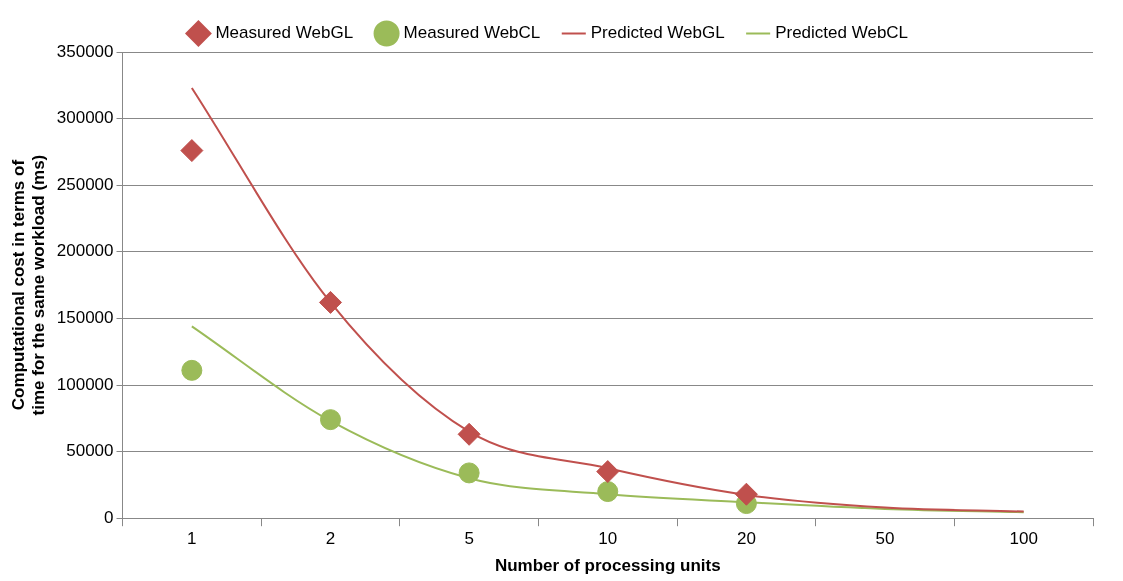  Describe the element at coordinates (607, 566) in the screenshot. I see `x-axis-title: Number of processing units` at that location.